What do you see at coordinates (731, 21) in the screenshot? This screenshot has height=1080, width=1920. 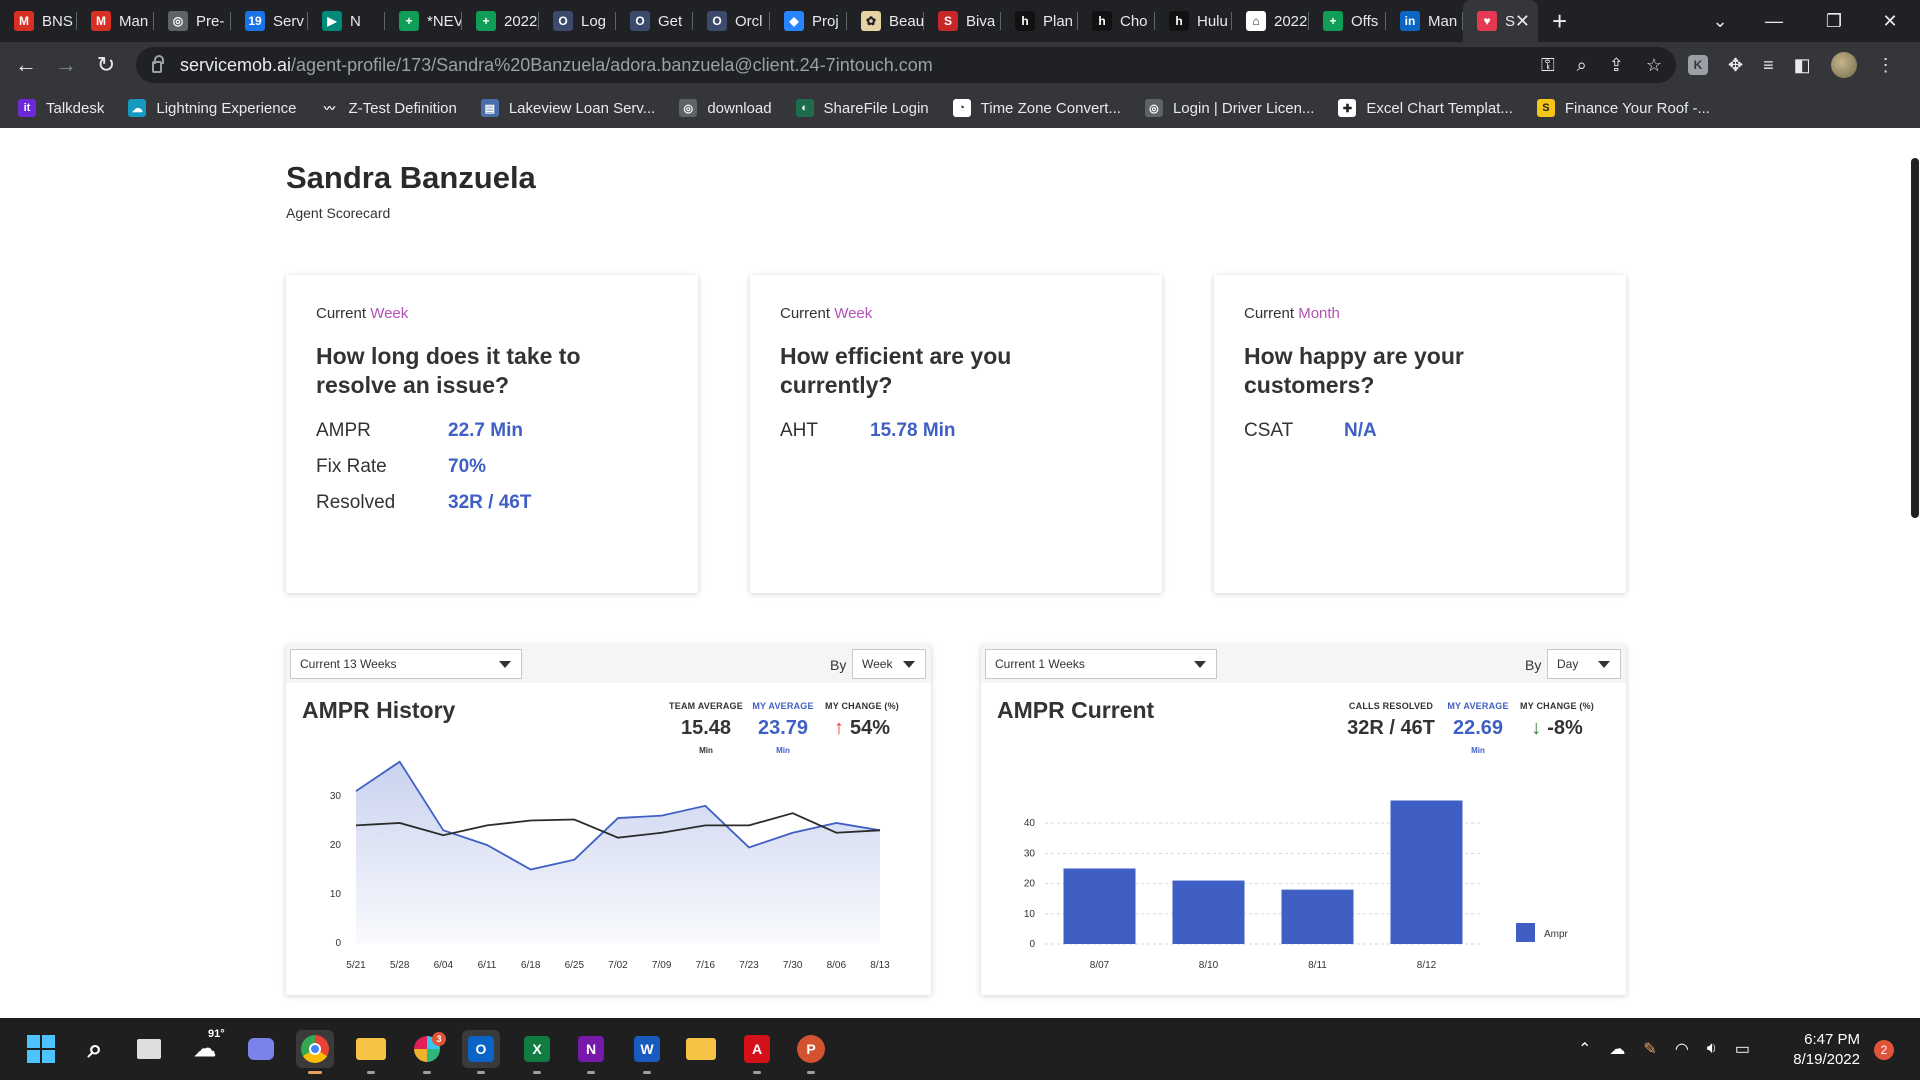 I see `browser-tab: O Orcl` at bounding box center [731, 21].